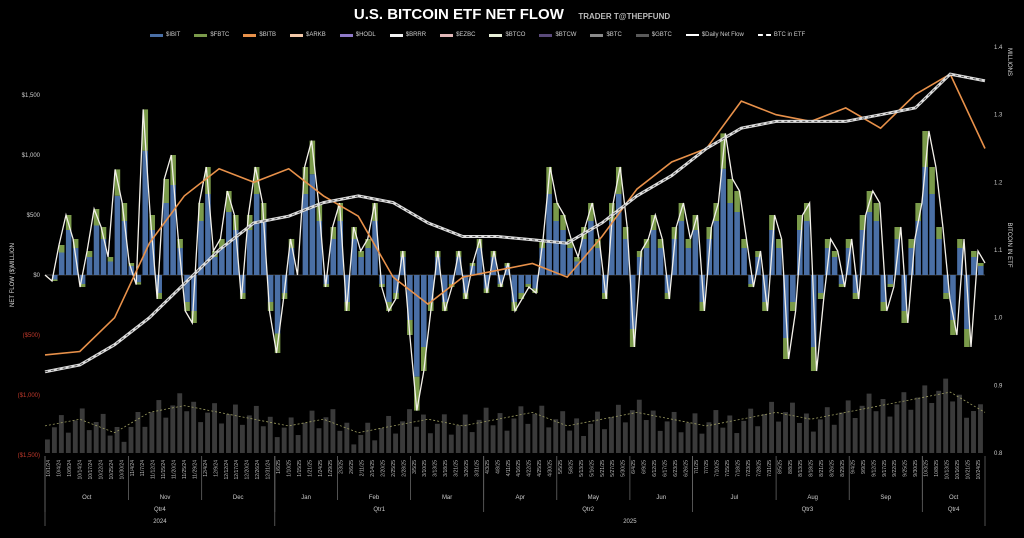 Image resolution: width=1024 pixels, height=538 pixels. Describe the element at coordinates (519, 468) in the screenshot. I see `x-tick-label: 4/16/25` at that location.